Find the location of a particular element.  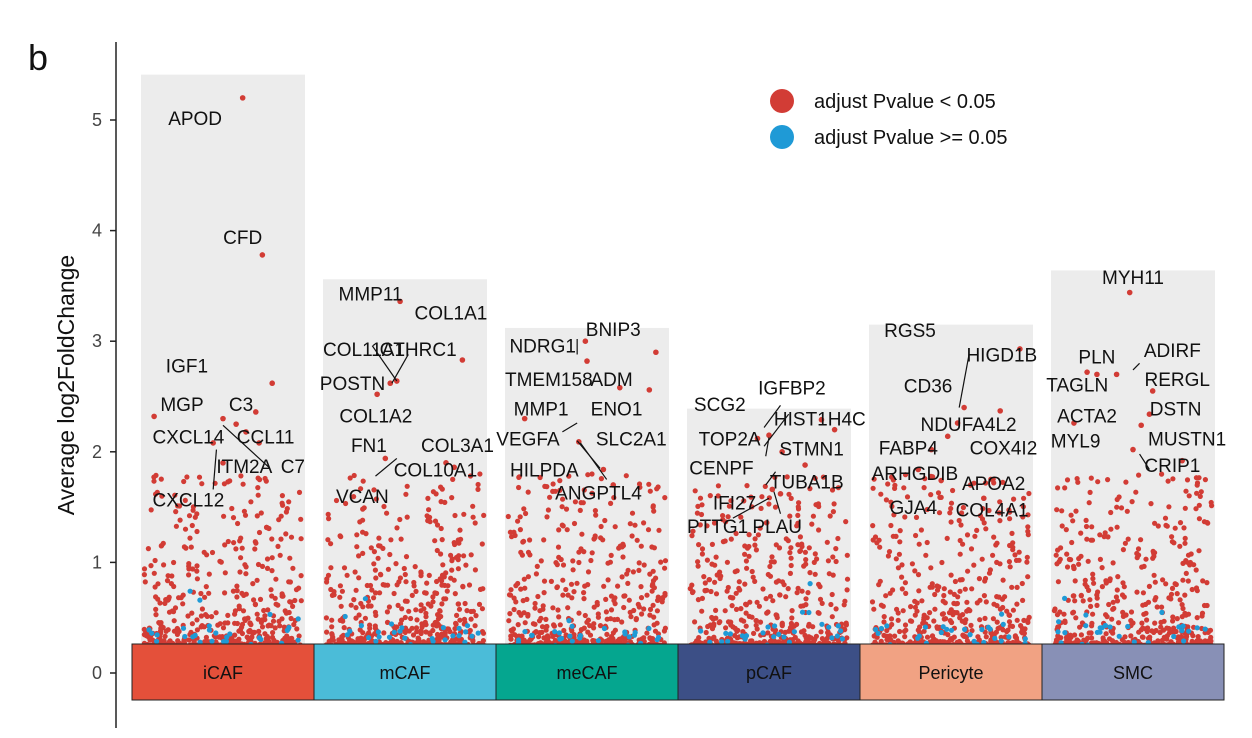

point-ns-mcaf is located at coordinates (467, 626).